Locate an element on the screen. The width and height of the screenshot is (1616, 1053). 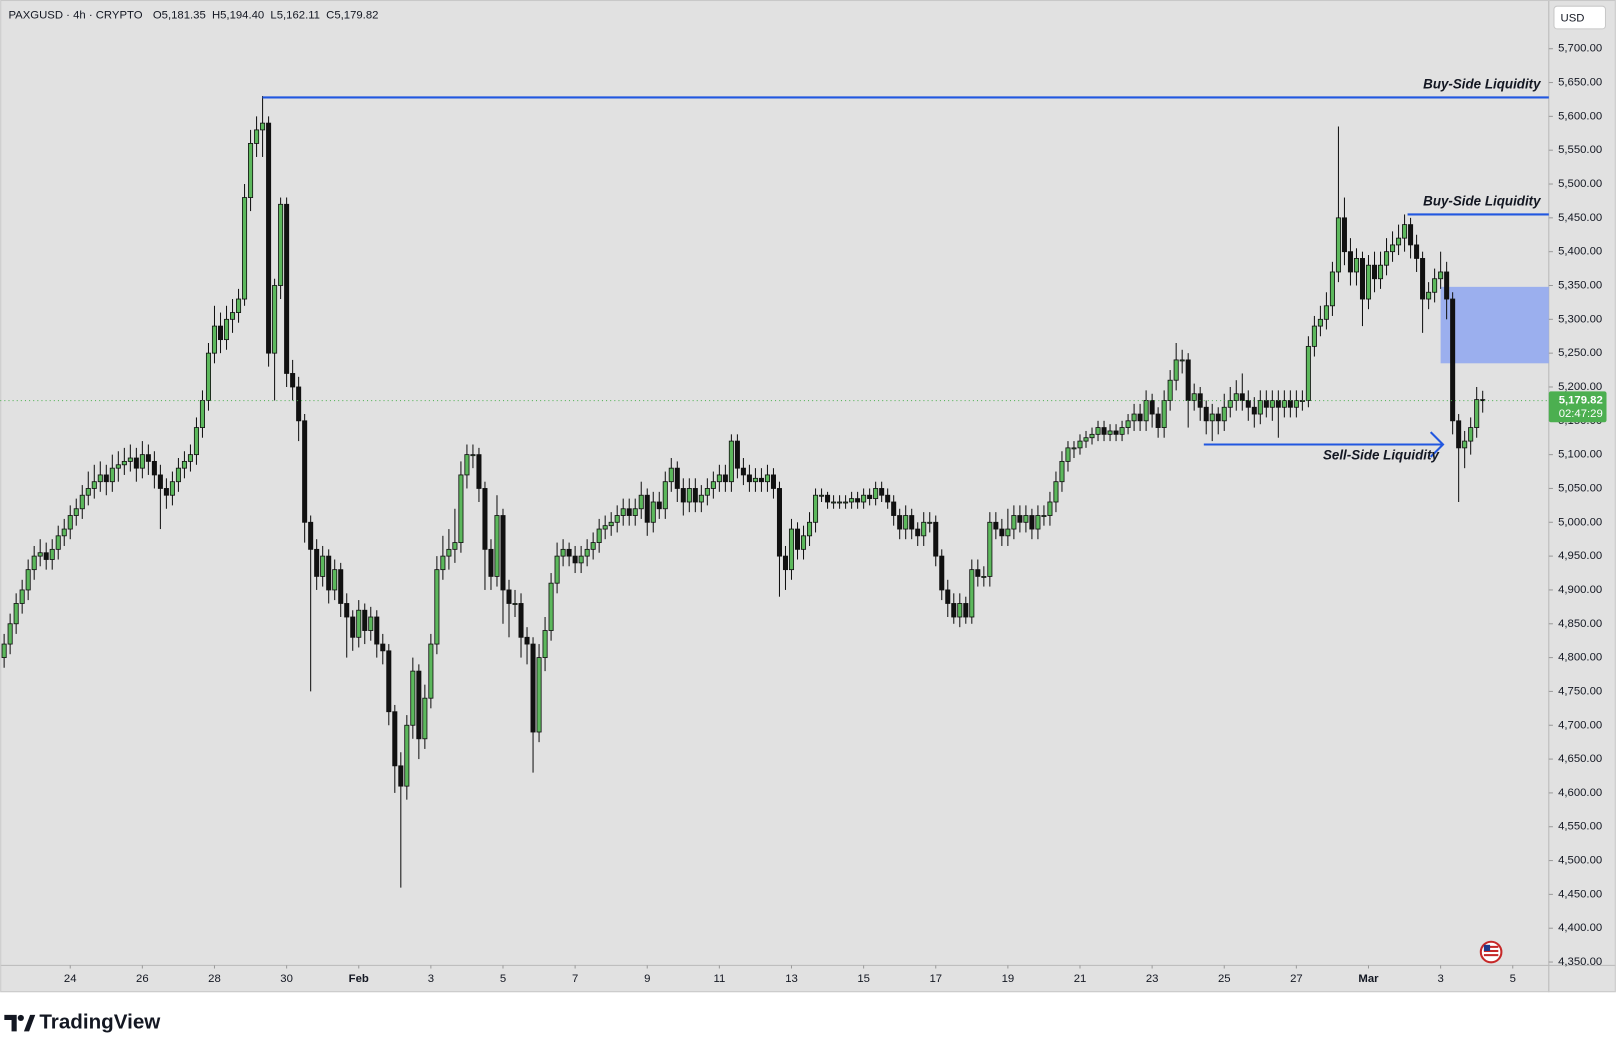
ohlc-value: L5,162.11 is located at coordinates (295, 15).